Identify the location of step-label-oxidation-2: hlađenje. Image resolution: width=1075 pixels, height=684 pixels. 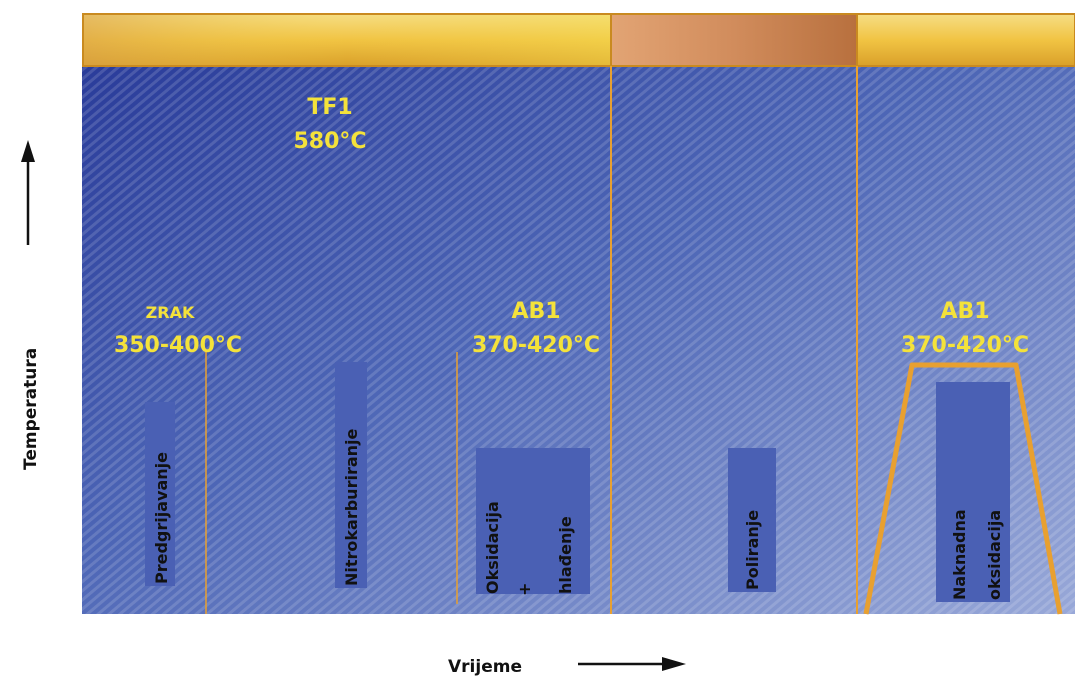
(565, 555).